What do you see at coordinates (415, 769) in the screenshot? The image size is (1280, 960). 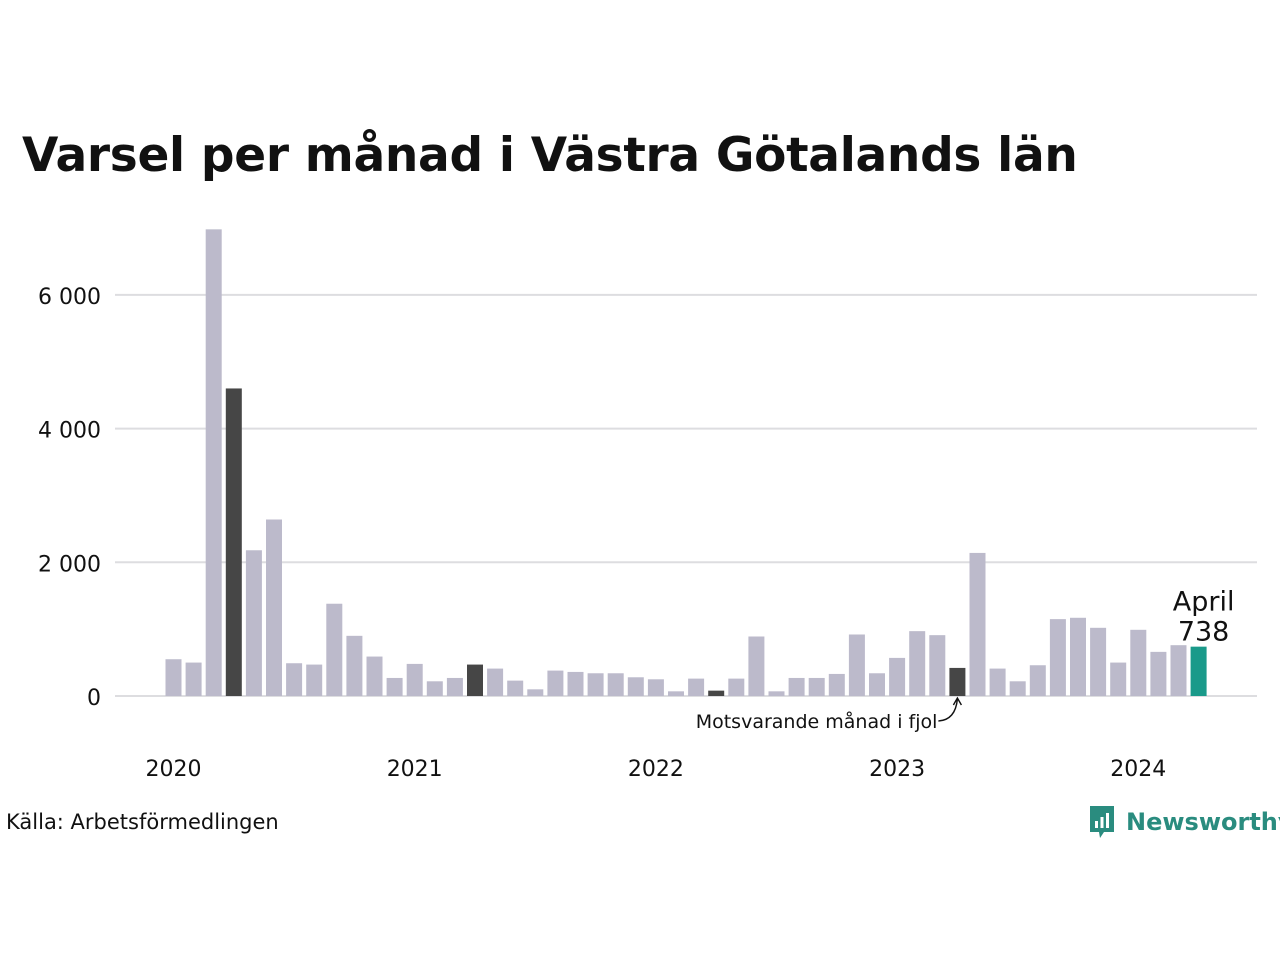 I see `x-tick-label: 2021` at bounding box center [415, 769].